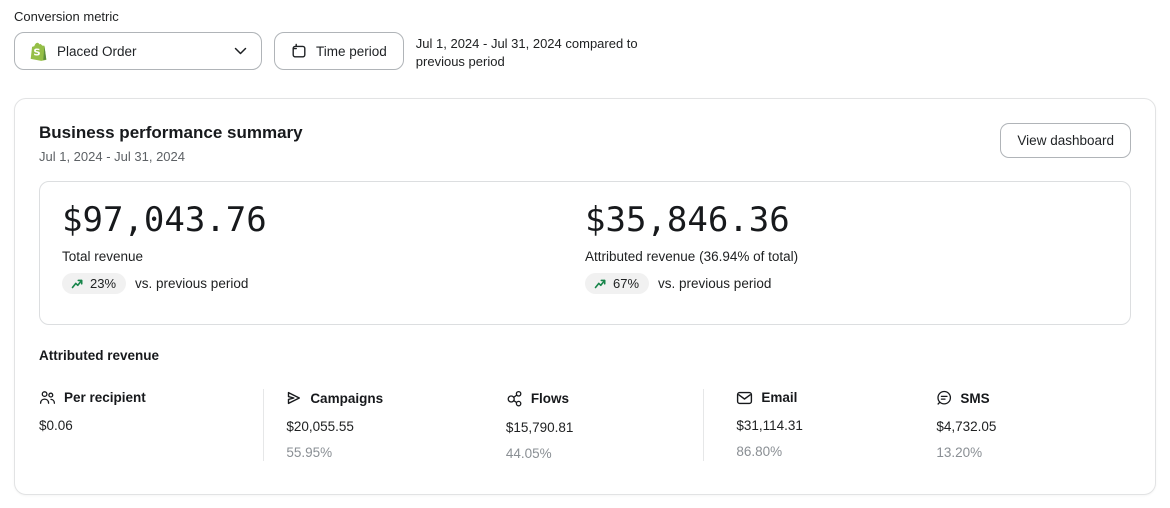 The width and height of the screenshot is (1170, 508). I want to click on stat-label: Flows, so click(550, 399).